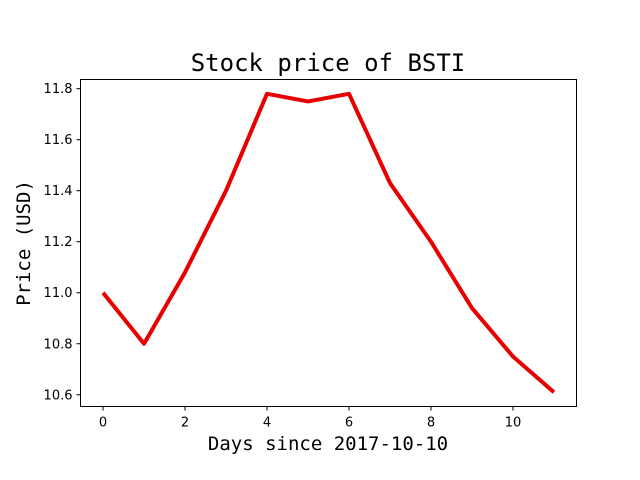 The image size is (640, 480). I want to click on chart-title: Stock price of BSTI, so click(328, 63).